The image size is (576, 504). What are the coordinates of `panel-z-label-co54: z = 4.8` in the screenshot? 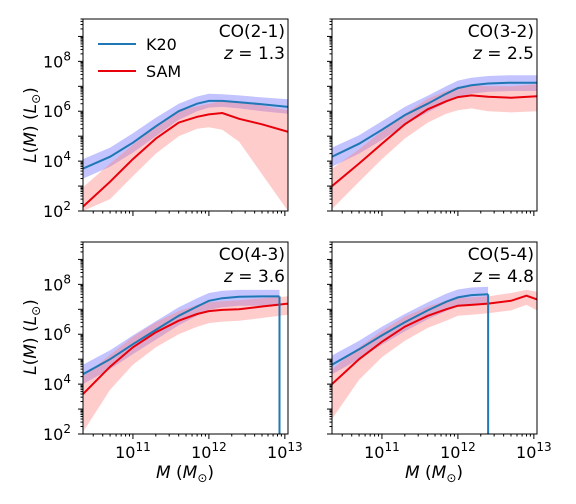 It's located at (503, 277).